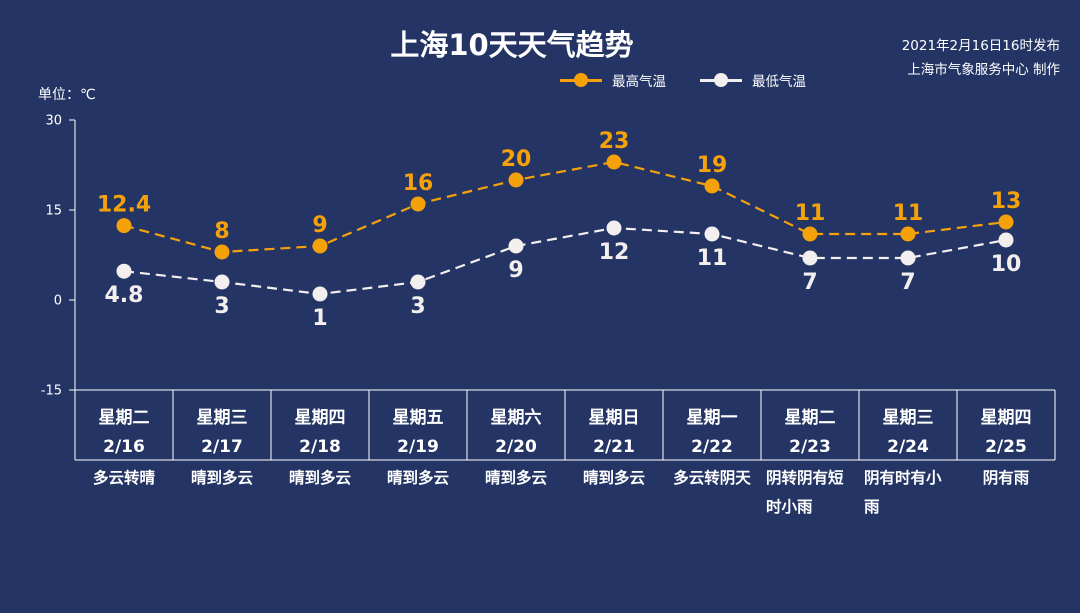  What do you see at coordinates (712, 418) in the screenshot?
I see `day-weekday: 星期一` at bounding box center [712, 418].